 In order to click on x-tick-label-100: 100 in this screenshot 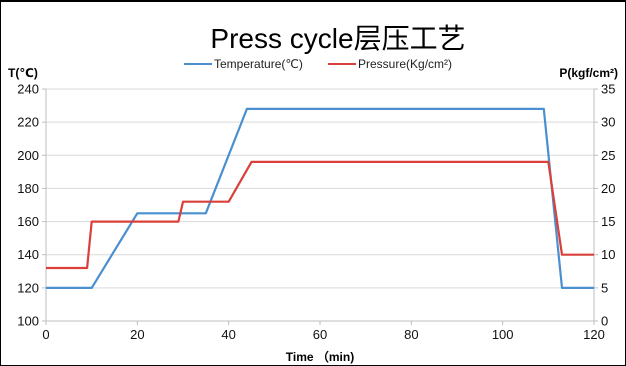, I will do `click(503, 334)`.